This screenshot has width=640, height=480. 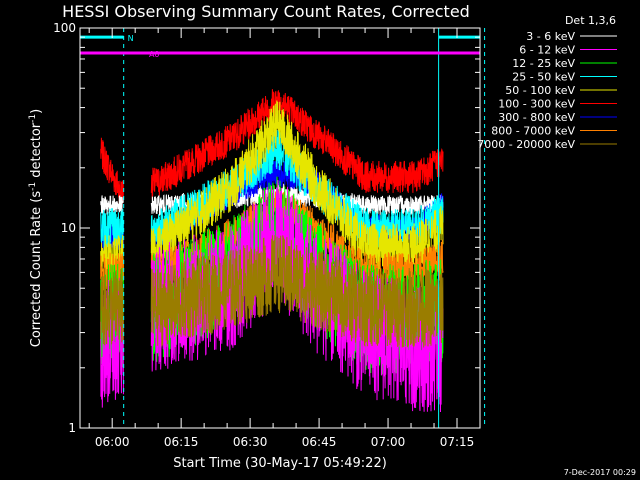 I want to click on y-axis-label: Corrected Count Rate (s-1 detector-1), so click(x=36, y=228).